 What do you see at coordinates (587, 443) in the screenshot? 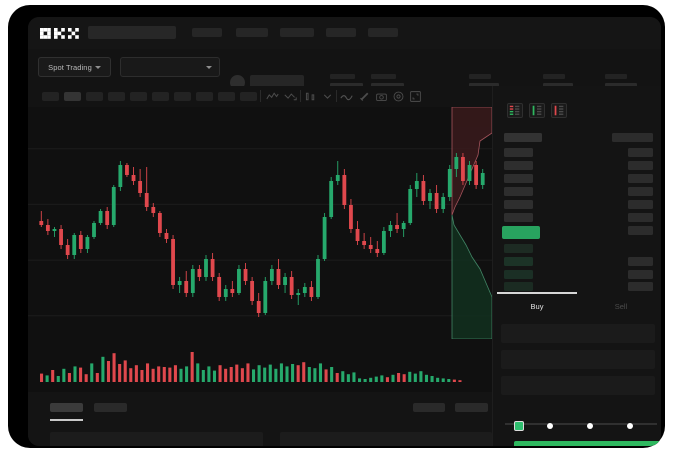
I see `submit-buy-button` at bounding box center [587, 443].